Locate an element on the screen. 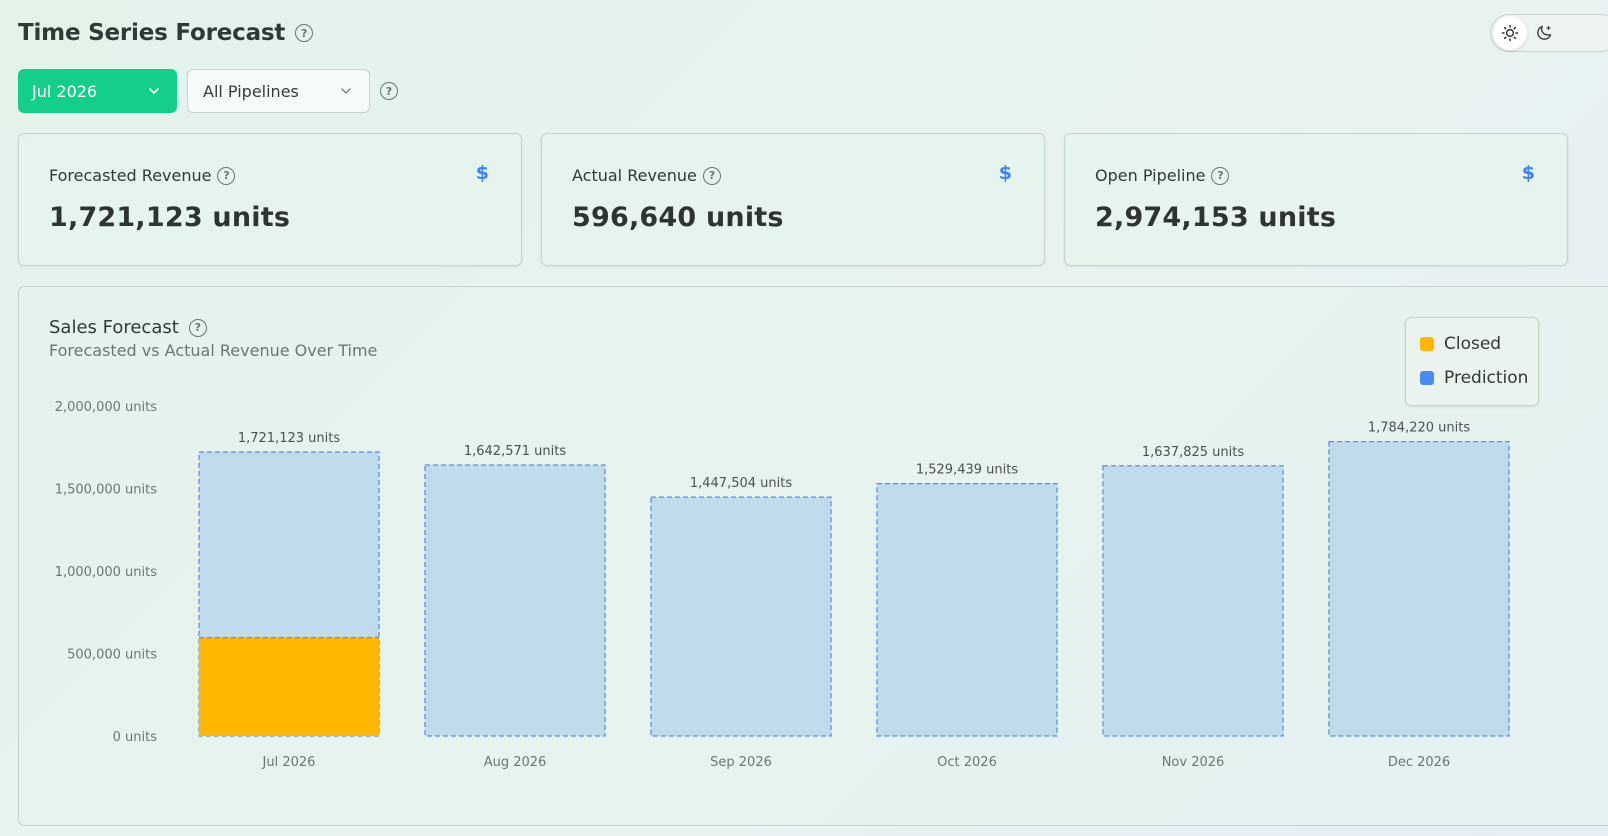  legend-item-closed: Closed is located at coordinates (1479, 344).